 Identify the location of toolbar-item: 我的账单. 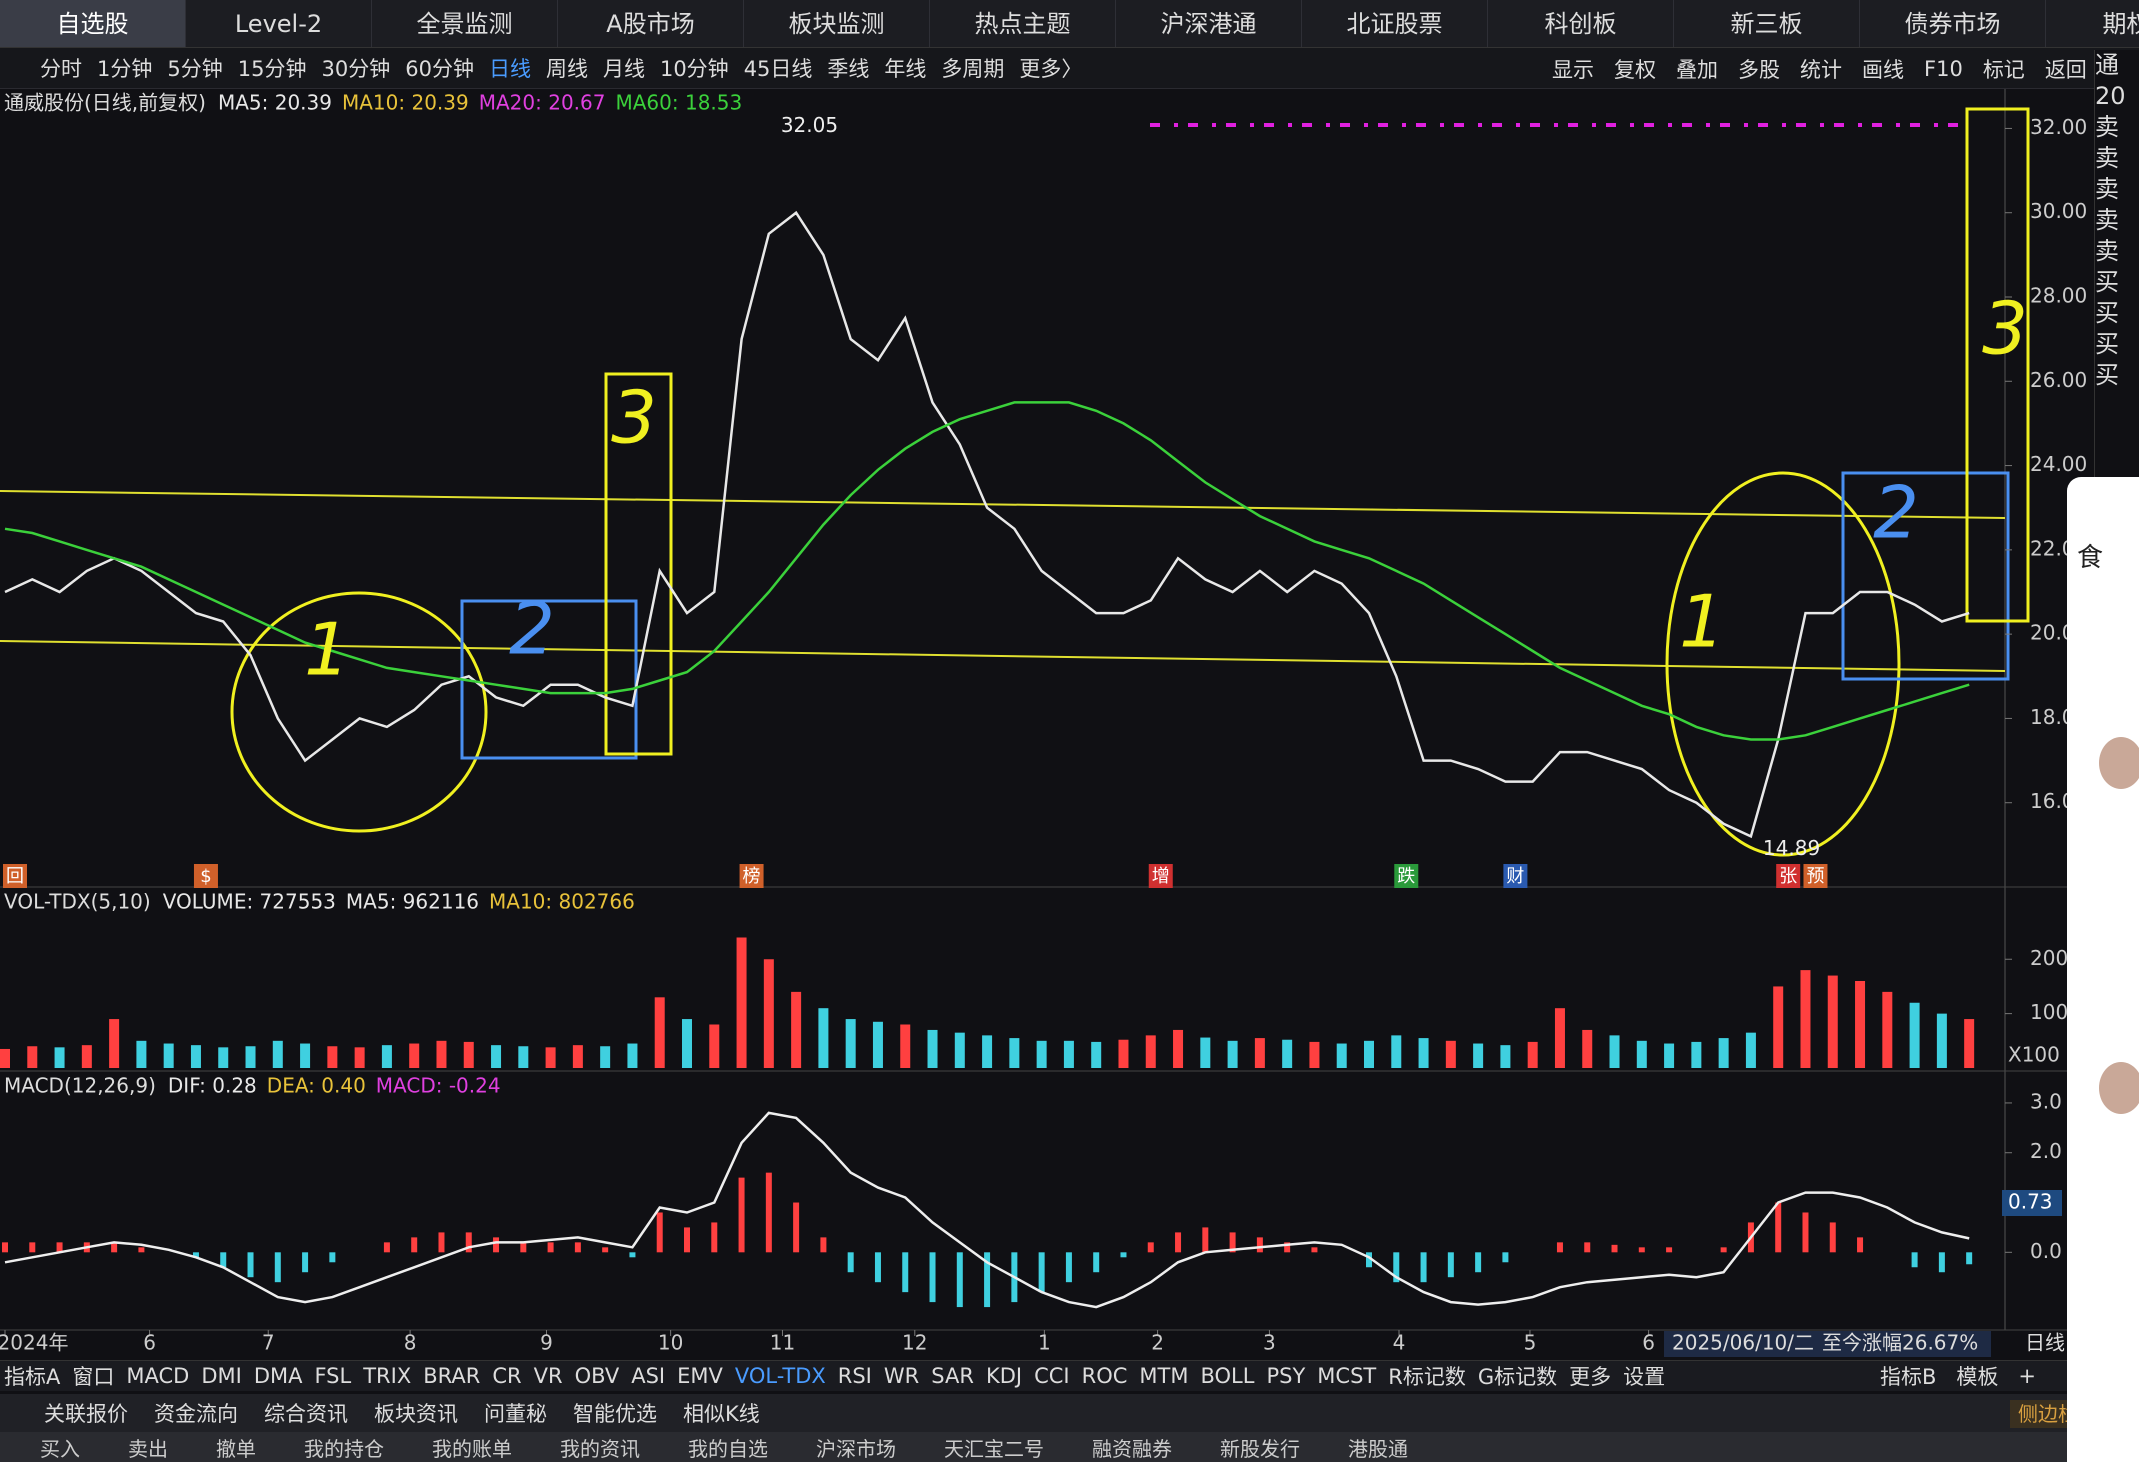
(472, 1448).